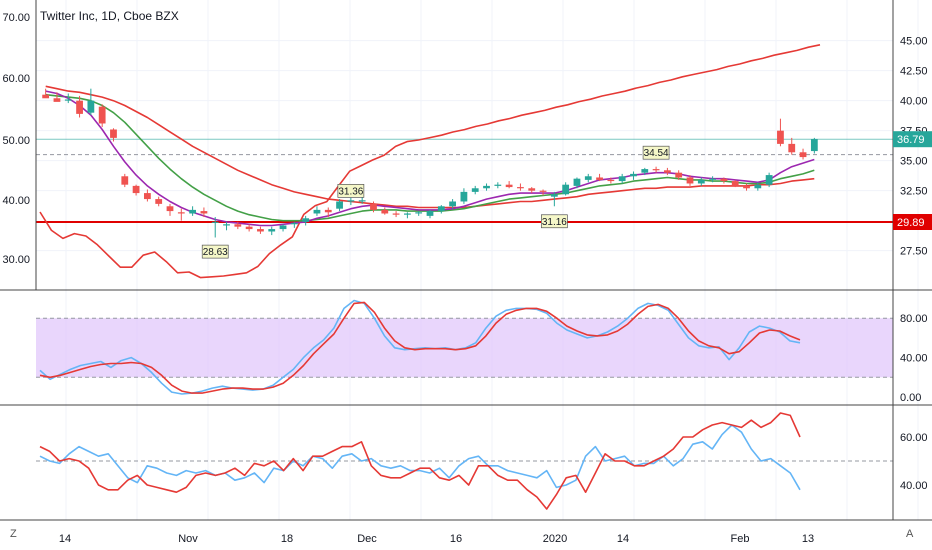  What do you see at coordinates (435, 202) in the screenshot?
I see `annotation-labels: 28.63 31.36 31.16 34.54` at bounding box center [435, 202].